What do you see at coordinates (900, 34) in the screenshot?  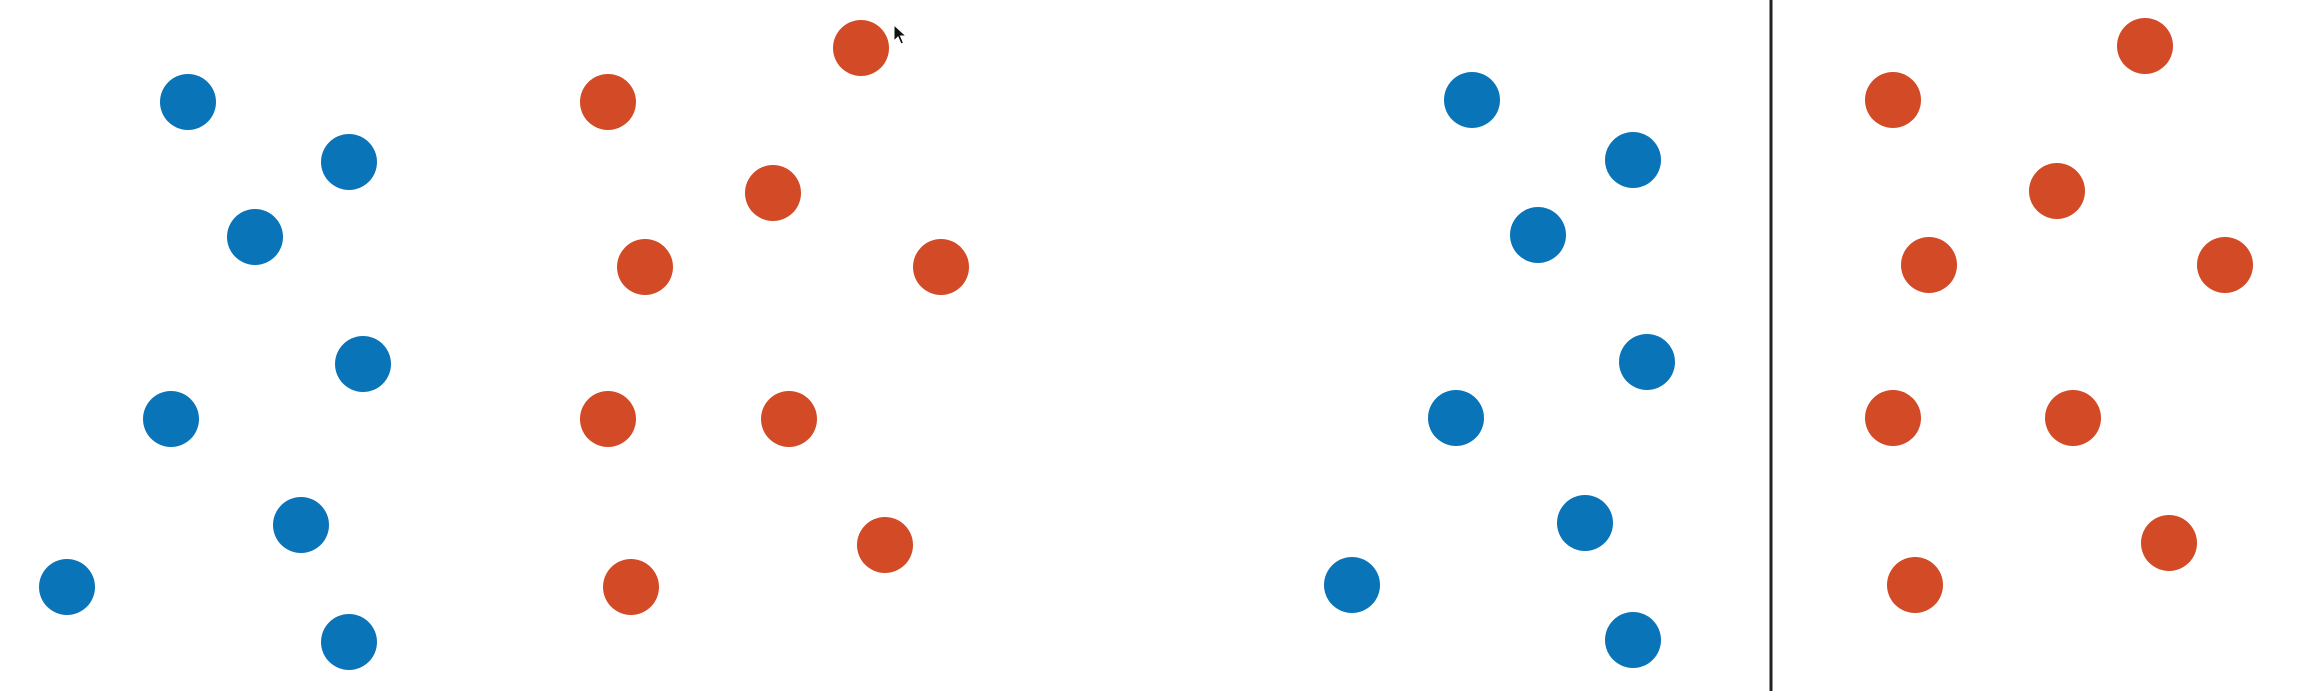 I see `mouse-pointer-icon` at bounding box center [900, 34].